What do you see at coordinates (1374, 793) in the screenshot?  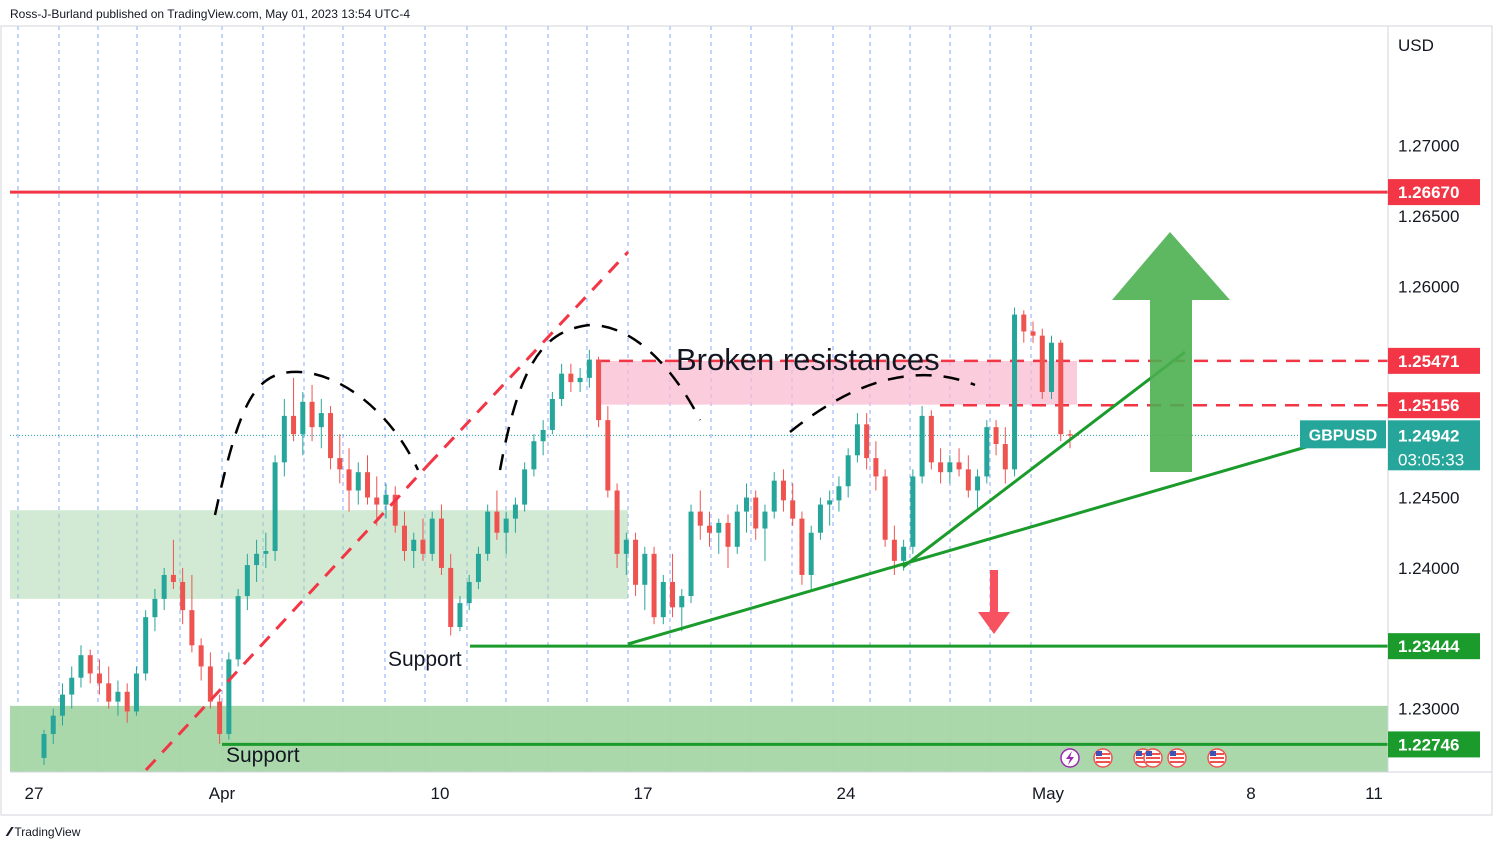 I see `x-tick-label: 11` at bounding box center [1374, 793].